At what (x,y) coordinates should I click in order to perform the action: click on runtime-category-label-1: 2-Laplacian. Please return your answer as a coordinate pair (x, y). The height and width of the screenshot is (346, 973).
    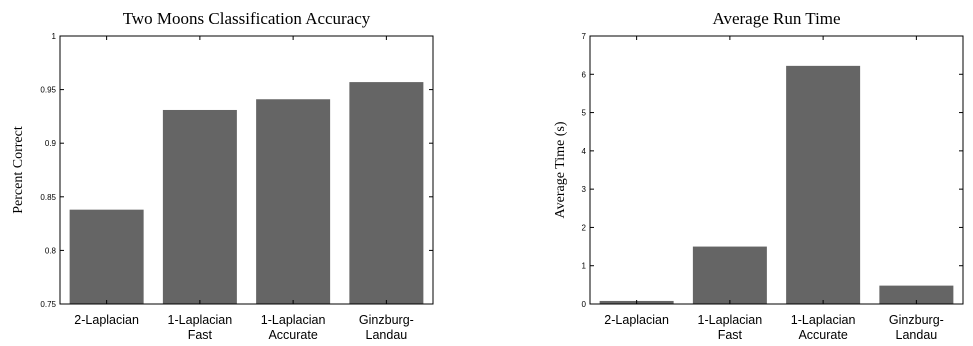
    Looking at the image, I should click on (636, 320).